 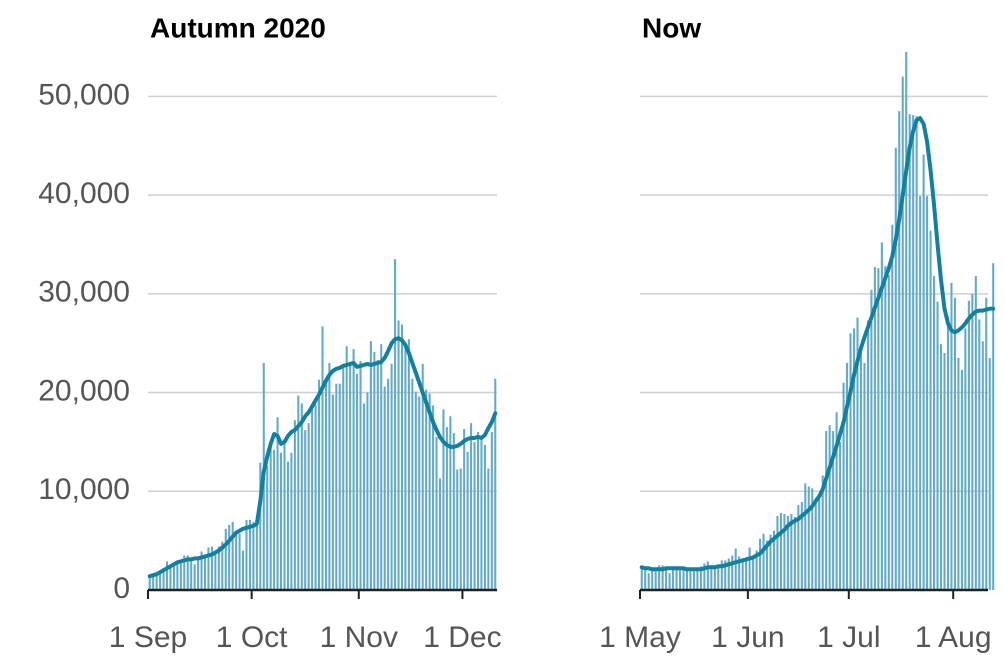 I want to click on x-tick-label: 1 Dec, so click(x=462, y=637).